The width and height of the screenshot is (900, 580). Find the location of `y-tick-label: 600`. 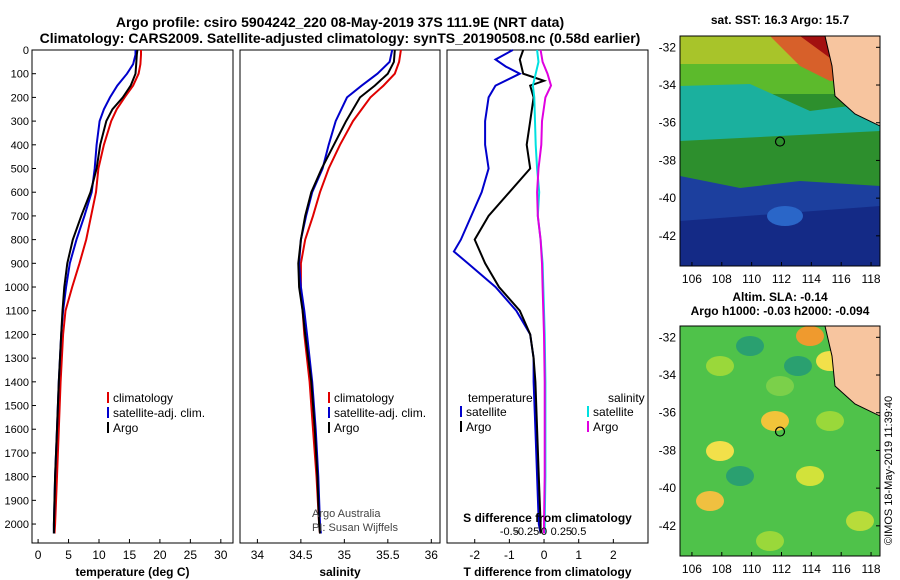

y-tick-label: 600 is located at coordinates (20, 193).